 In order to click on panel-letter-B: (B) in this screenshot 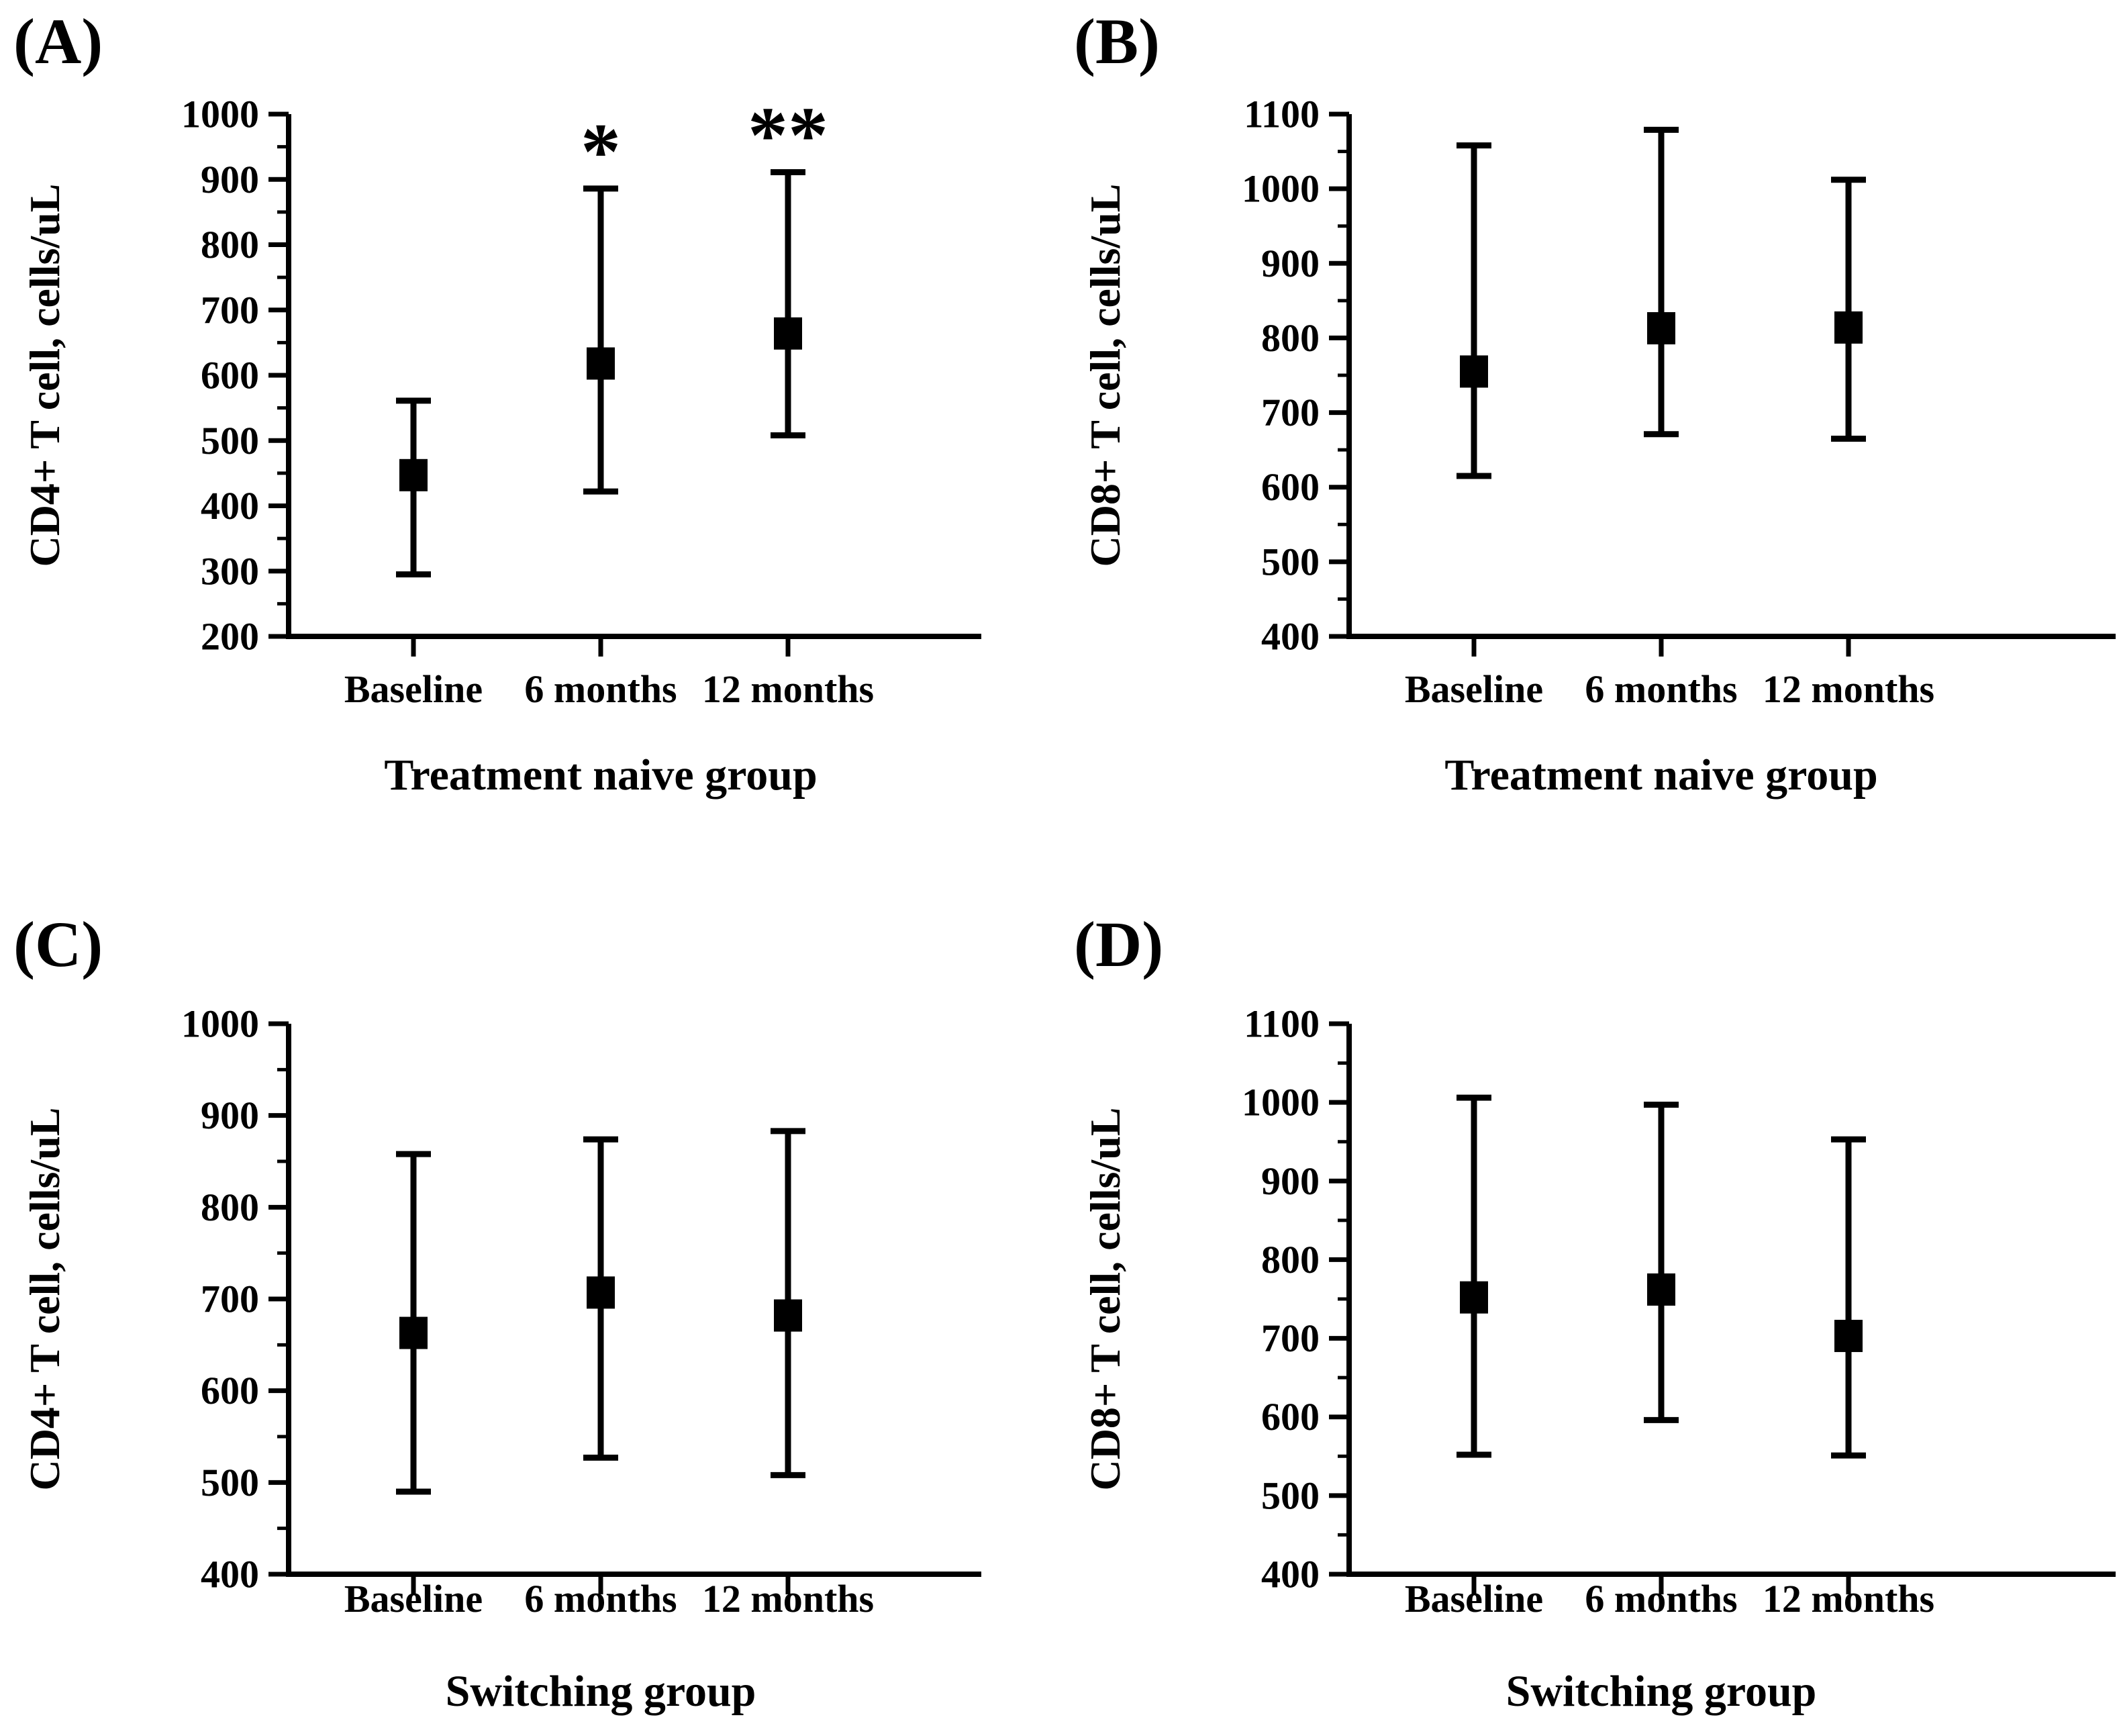, I will do `click(1117, 41)`.